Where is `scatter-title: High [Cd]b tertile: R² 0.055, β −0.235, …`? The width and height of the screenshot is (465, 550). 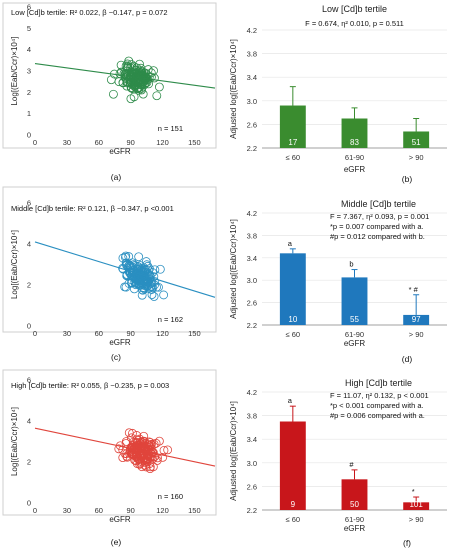 scatter-title: High [Cd]b tertile: R² 0.055, β −0.235, … is located at coordinates (90, 385).